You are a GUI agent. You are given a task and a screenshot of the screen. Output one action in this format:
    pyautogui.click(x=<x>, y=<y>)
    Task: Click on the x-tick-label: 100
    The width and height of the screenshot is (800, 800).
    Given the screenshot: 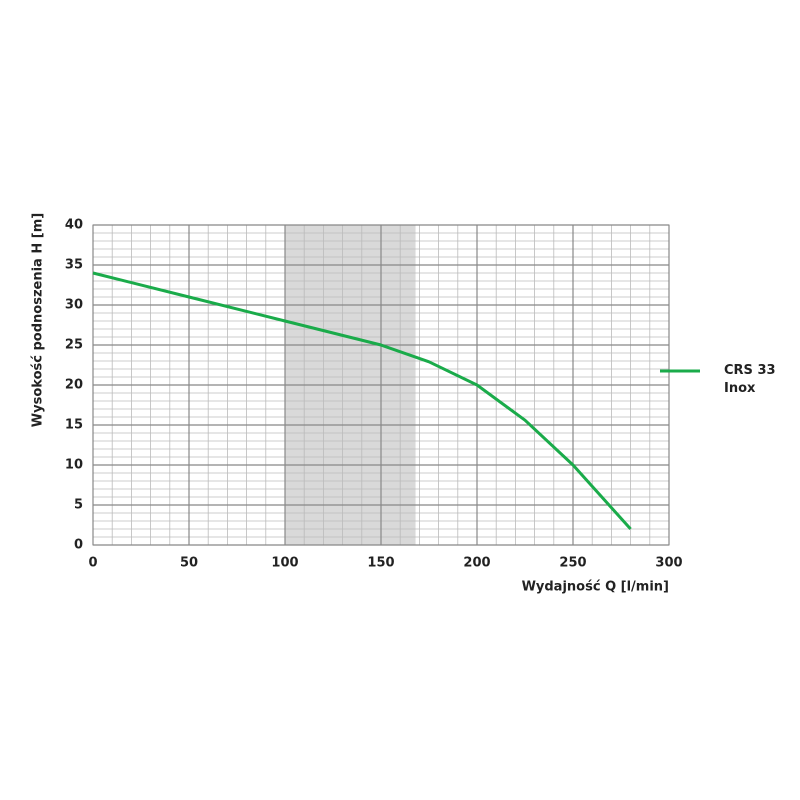 What is the action you would take?
    pyautogui.click(x=284, y=563)
    